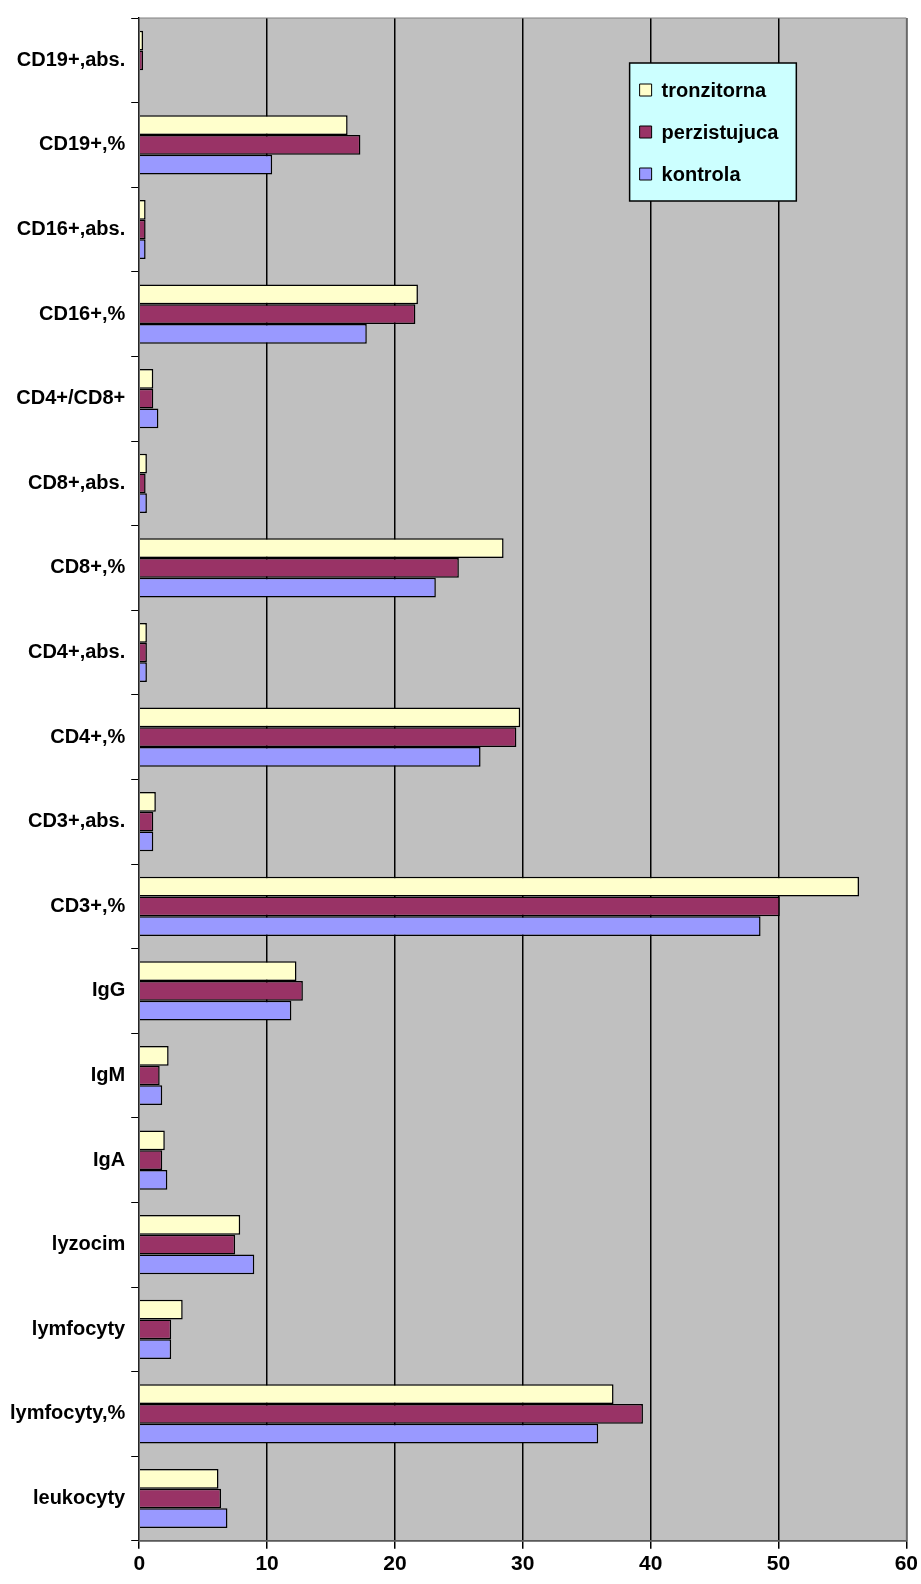  I want to click on y-tick-label: IgA, so click(109, 1158).